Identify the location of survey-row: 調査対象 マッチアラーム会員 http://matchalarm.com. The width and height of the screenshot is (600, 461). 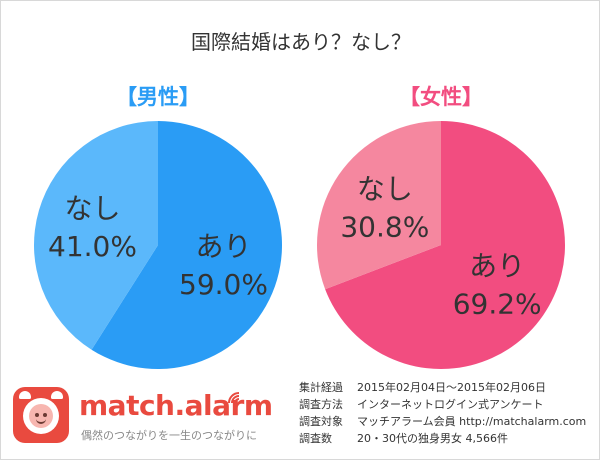
(442, 421).